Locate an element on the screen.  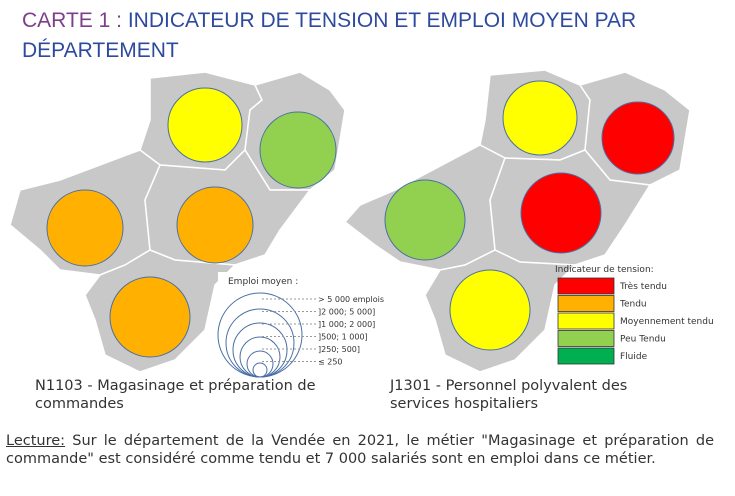
size-legend-label: ]500; 1 000] is located at coordinates (343, 337).